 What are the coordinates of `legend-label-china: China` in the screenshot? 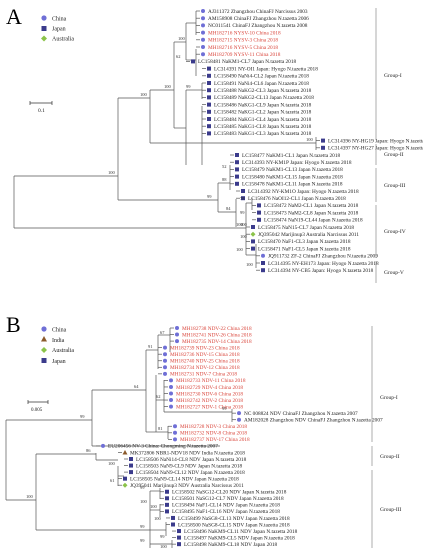 It's located at (59, 20).